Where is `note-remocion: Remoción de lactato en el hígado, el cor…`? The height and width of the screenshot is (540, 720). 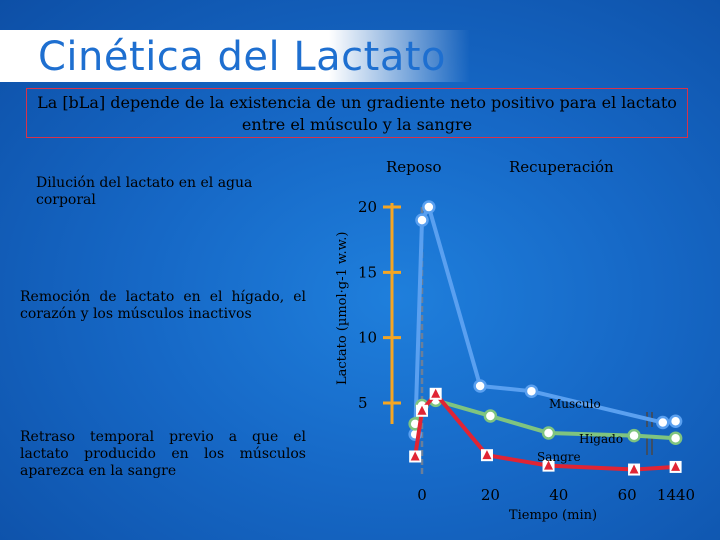
note-remocion: Remoción de lactato en el hígado, el cor… is located at coordinates (163, 305).